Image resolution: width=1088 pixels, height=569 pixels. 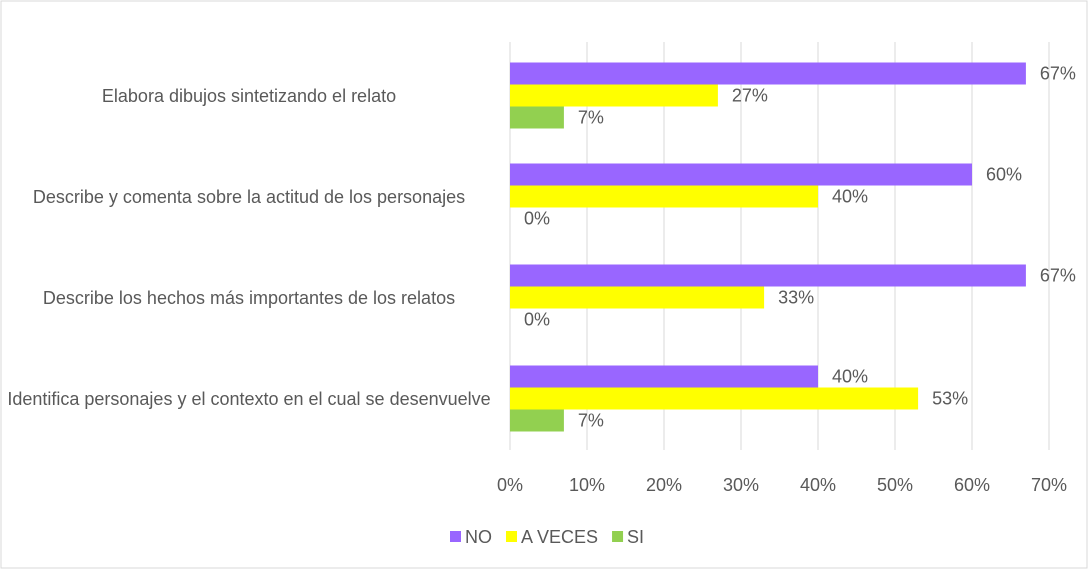 What do you see at coordinates (950, 398) in the screenshot?
I see `data-label: 53%` at bounding box center [950, 398].